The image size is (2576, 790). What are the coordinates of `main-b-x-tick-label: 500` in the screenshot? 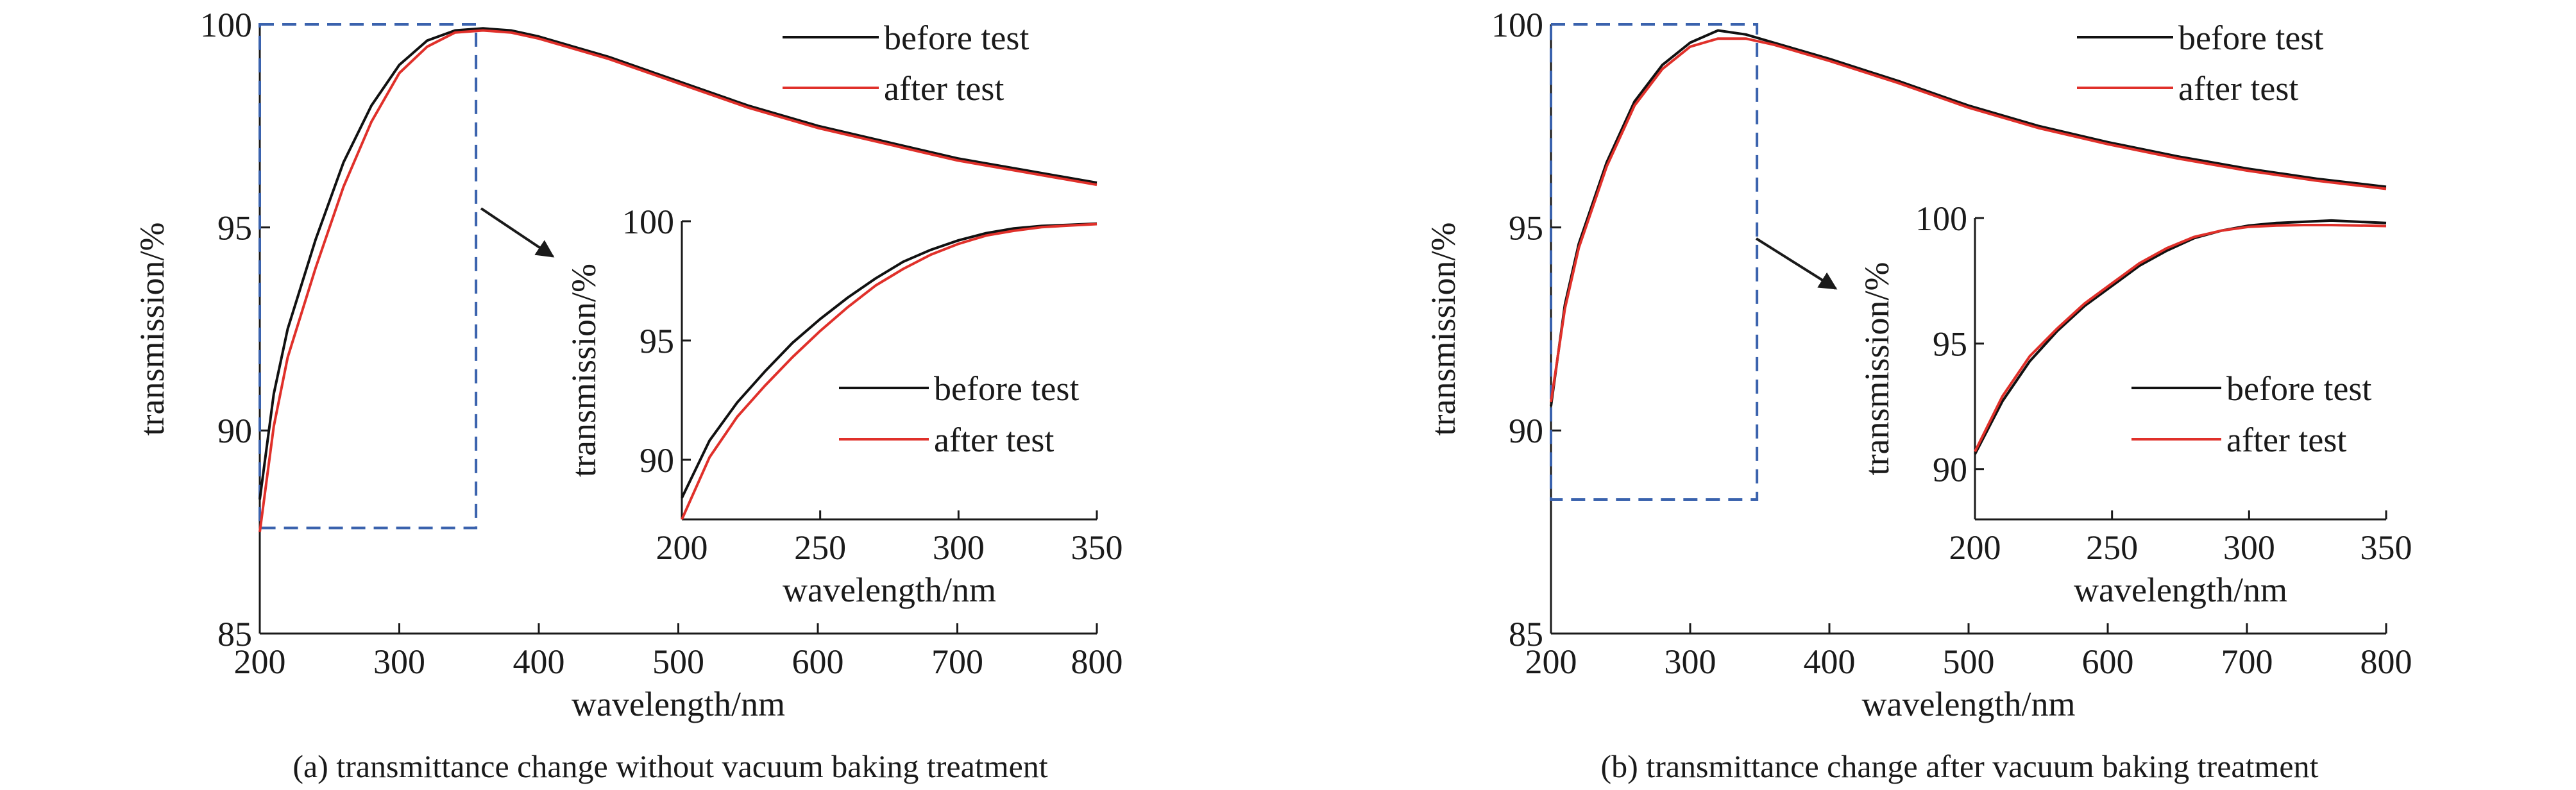 It's located at (1969, 662).